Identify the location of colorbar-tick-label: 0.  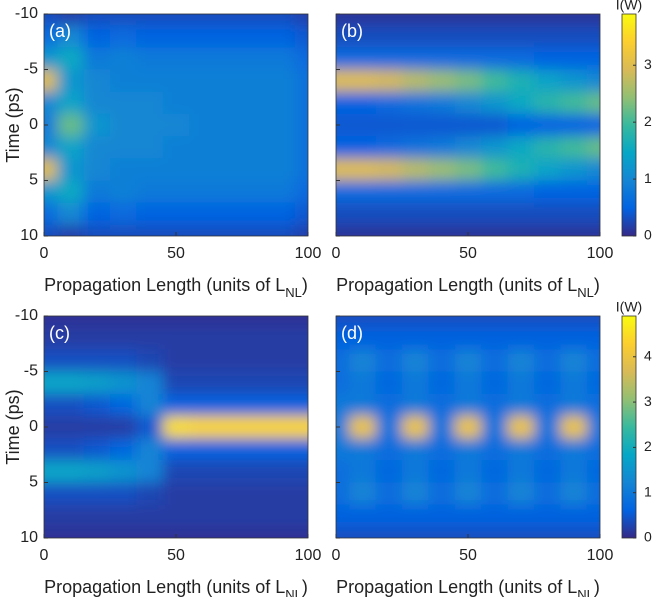
(648, 235).